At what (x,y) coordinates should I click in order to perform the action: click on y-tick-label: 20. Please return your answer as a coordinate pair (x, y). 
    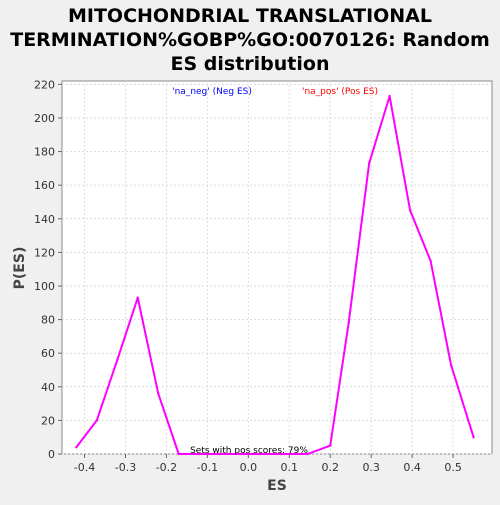
    Looking at the image, I should click on (48, 420).